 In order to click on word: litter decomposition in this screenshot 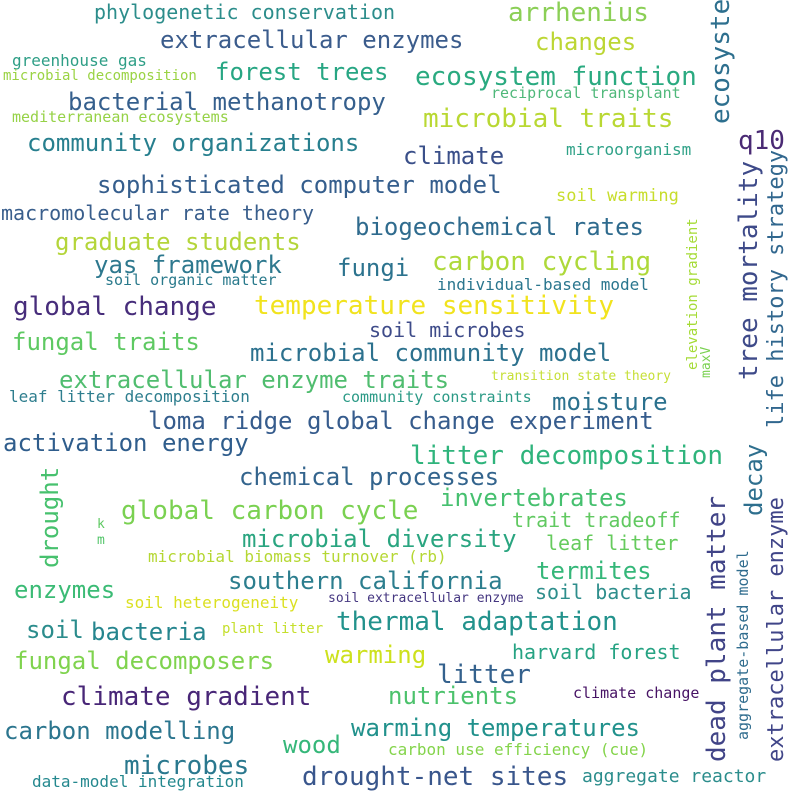, I will do `click(567, 456)`.